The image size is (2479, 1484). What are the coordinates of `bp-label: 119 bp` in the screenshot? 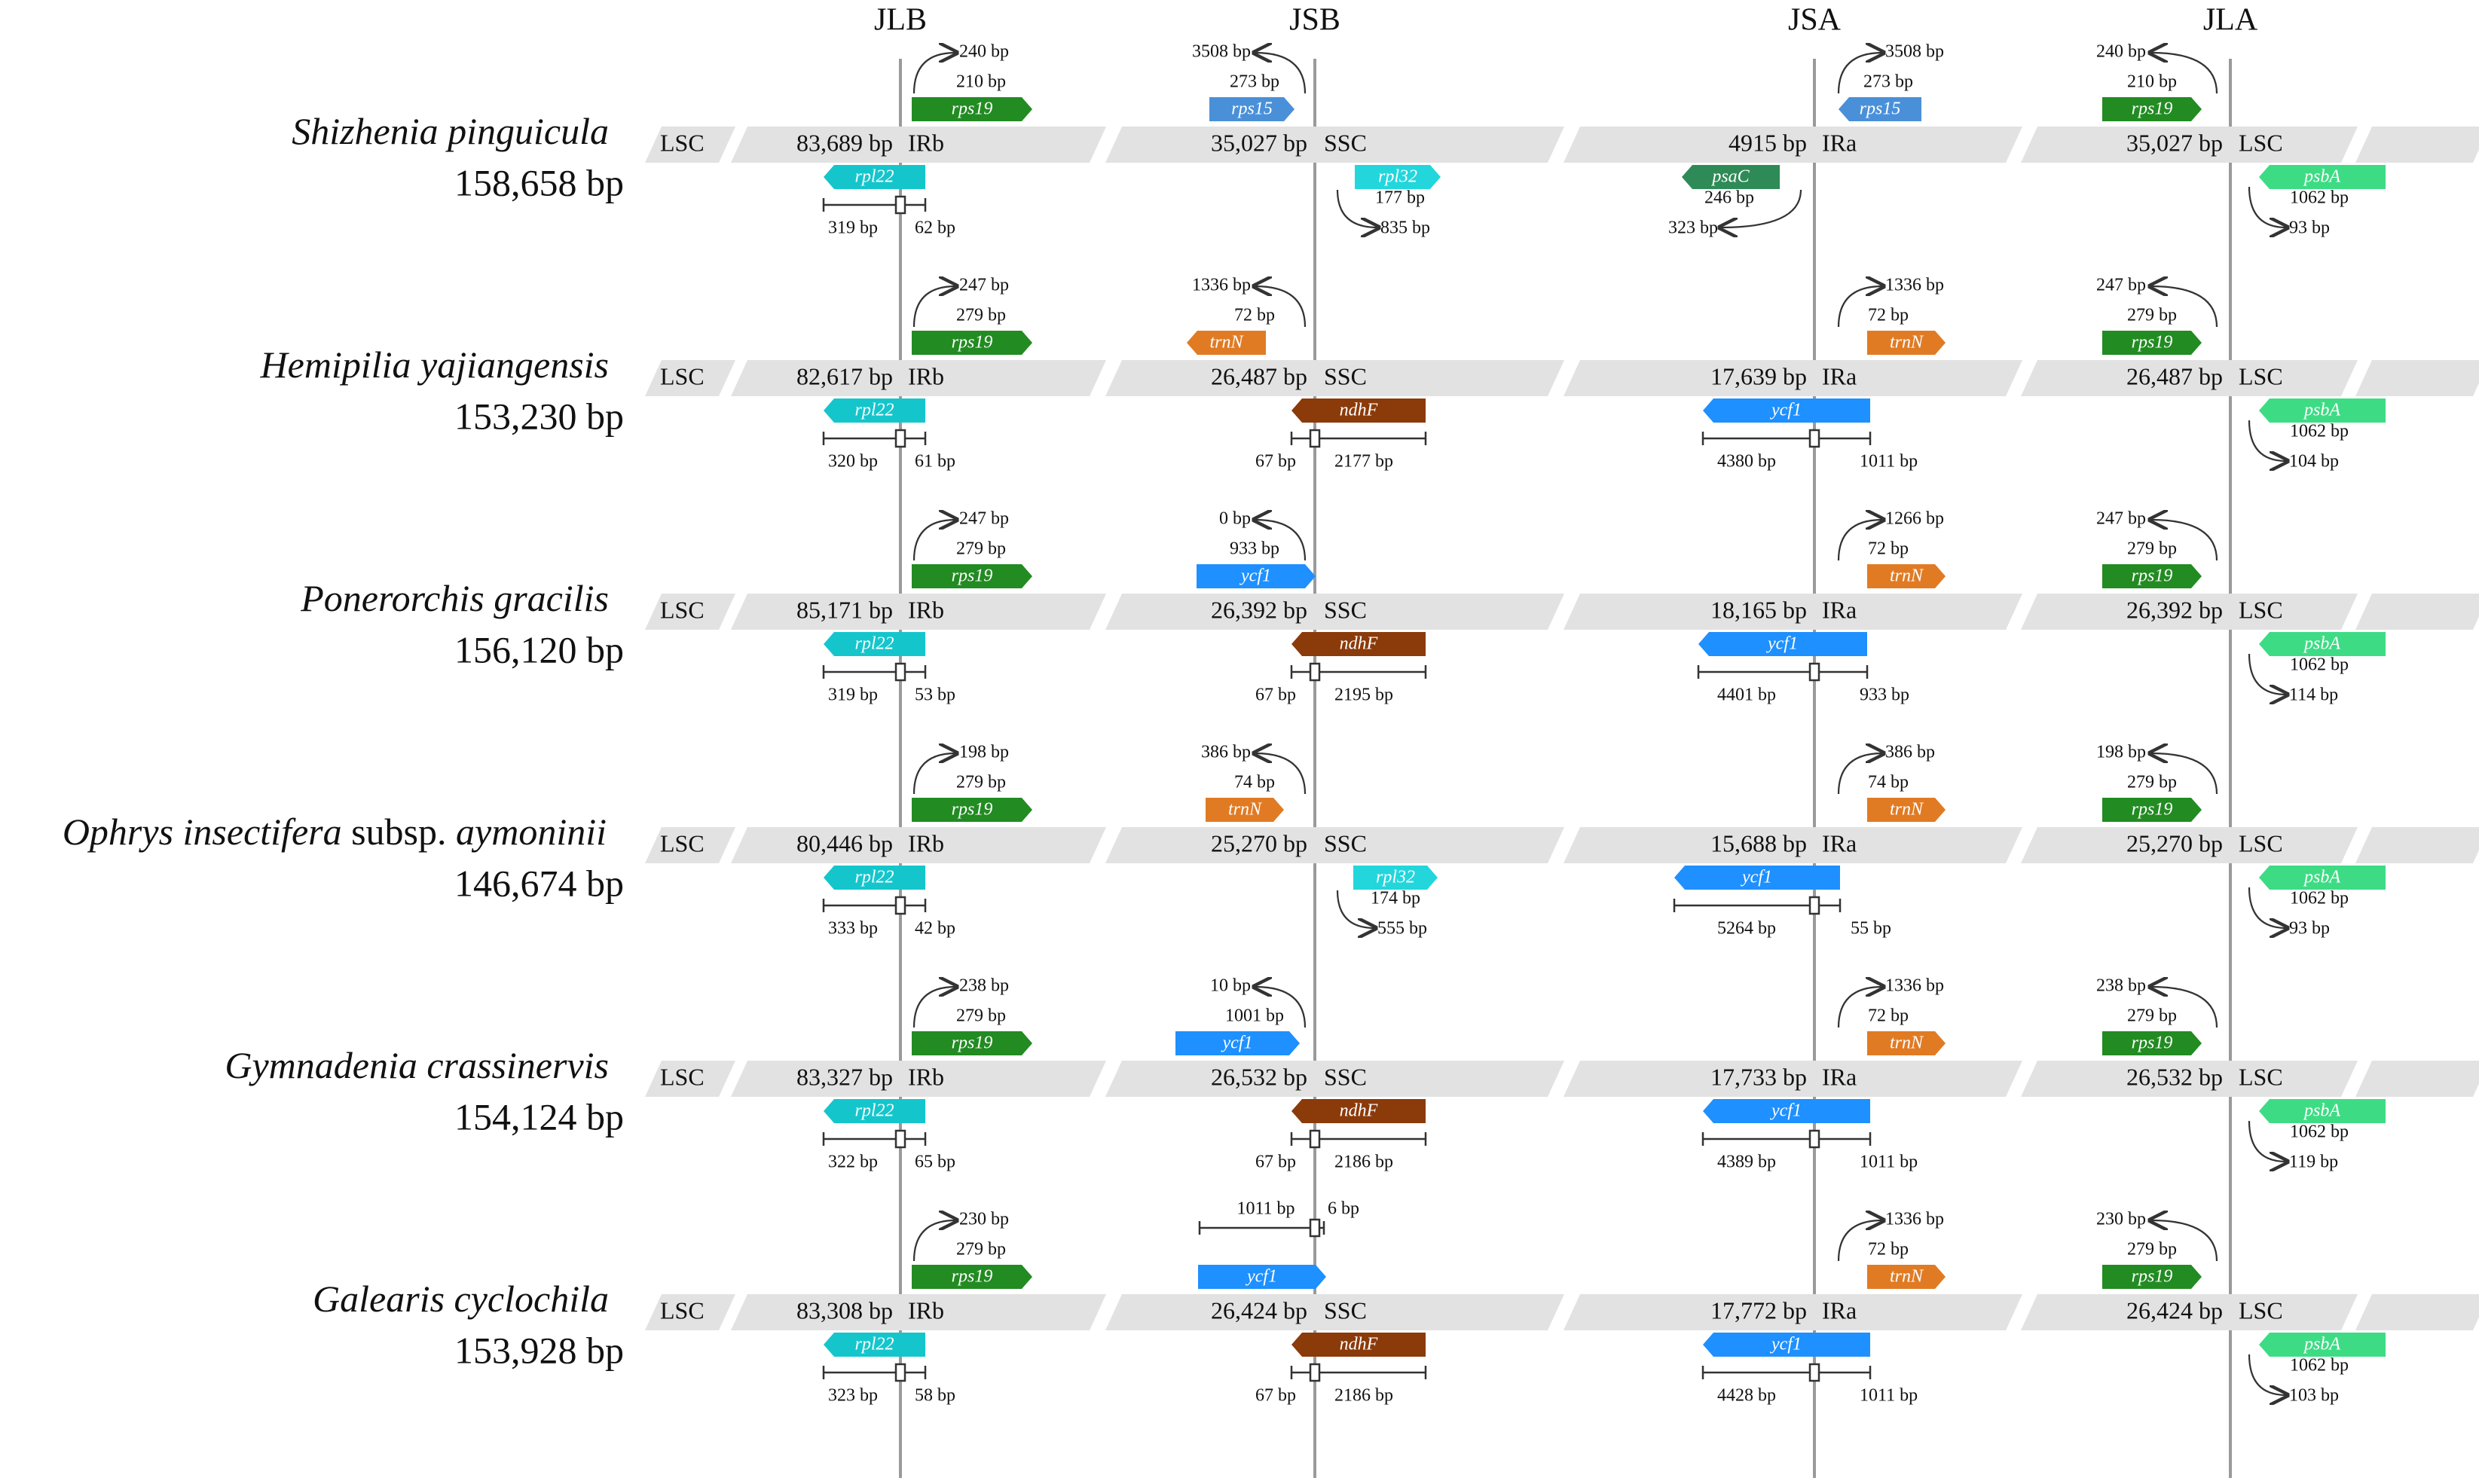 It's located at (2313, 1162).